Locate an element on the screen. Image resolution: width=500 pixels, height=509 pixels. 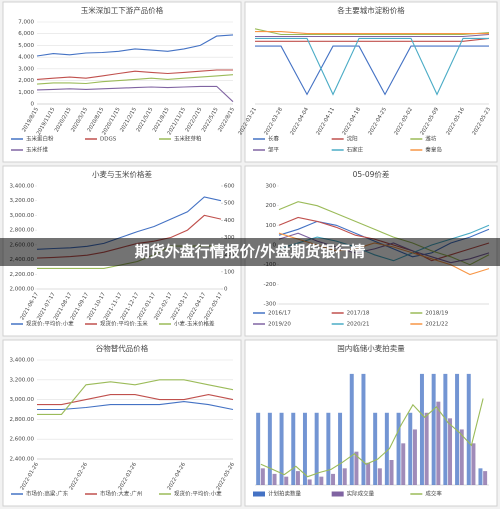
legend-label: 2020/21 is located at coordinates (358, 325).